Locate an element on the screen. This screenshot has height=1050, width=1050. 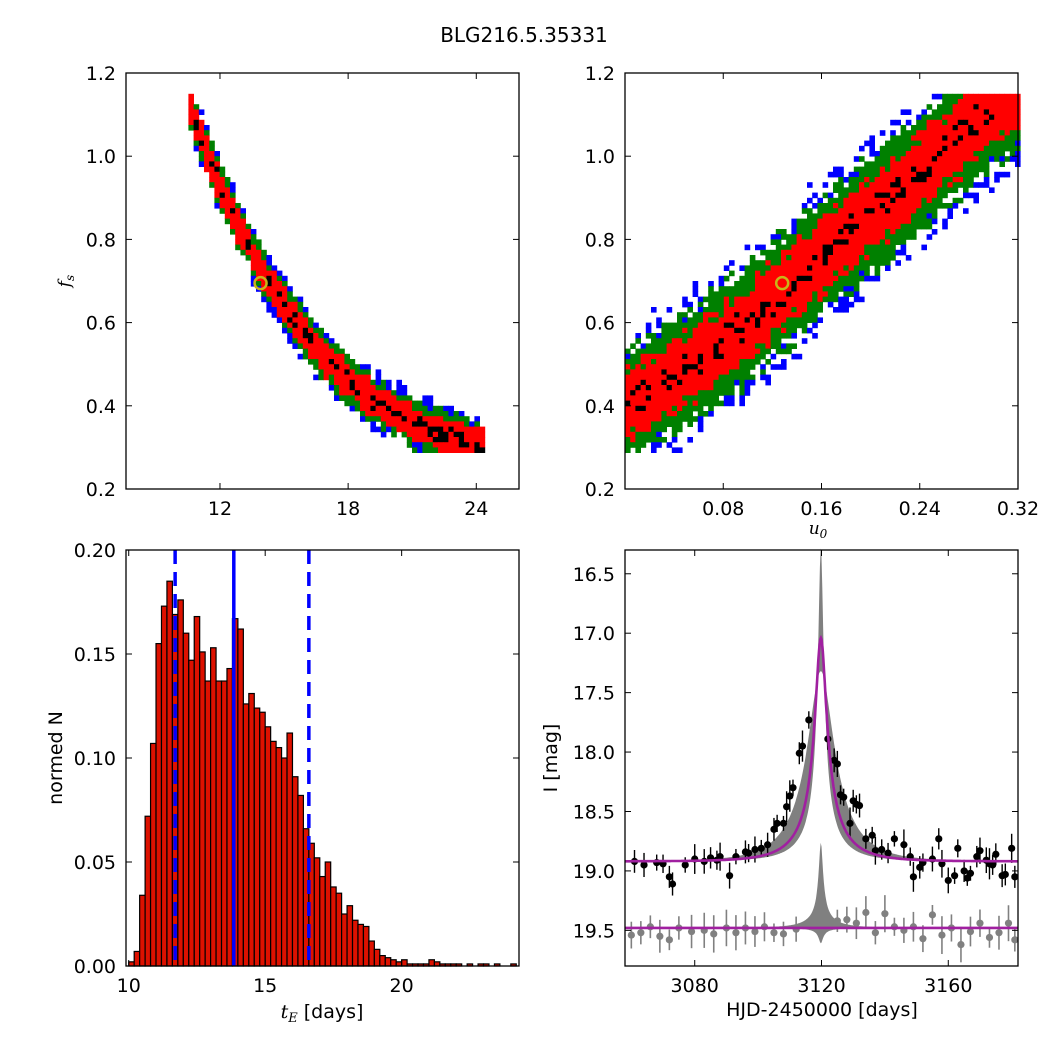
x-tick-label: 0.24 is located at coordinates (920, 509).